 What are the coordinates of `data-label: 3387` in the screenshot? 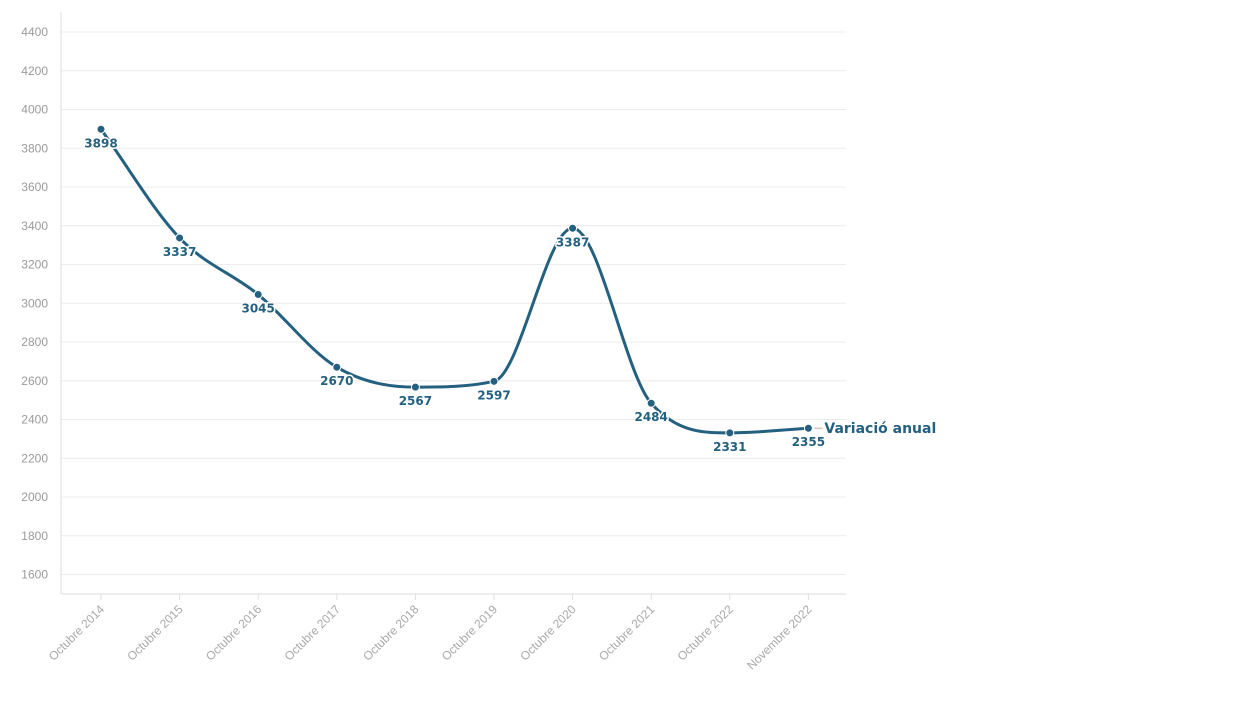 It's located at (572, 242).